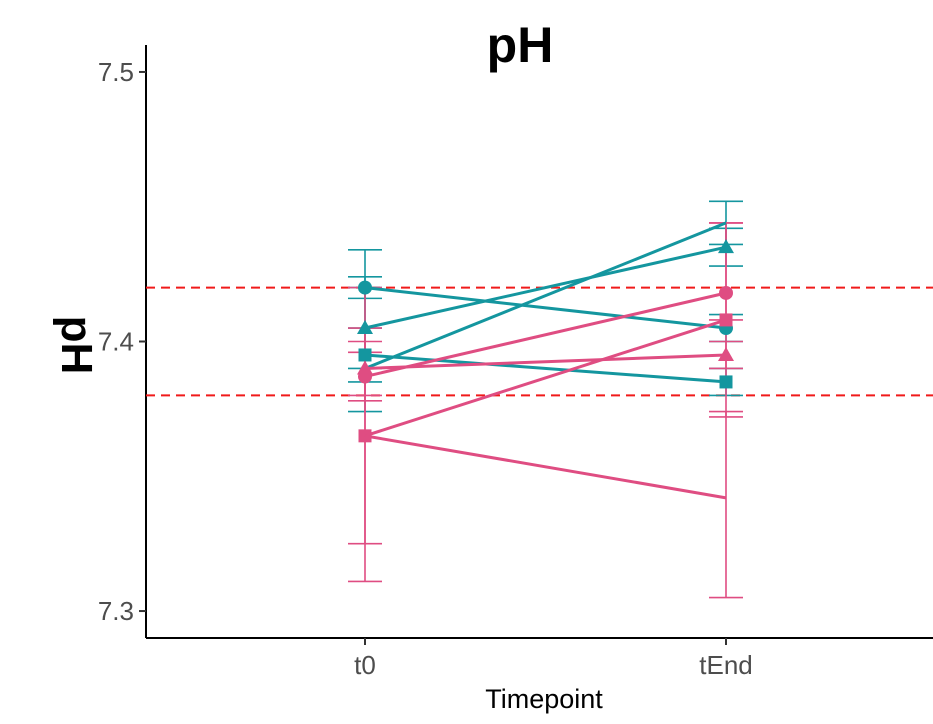 This screenshot has width=933, height=724. I want to click on x-tick-label: t0, so click(365, 665).